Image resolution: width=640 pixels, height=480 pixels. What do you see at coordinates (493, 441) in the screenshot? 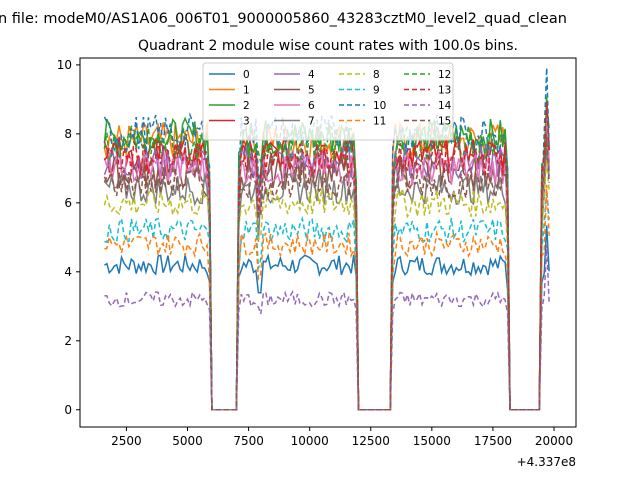
I see `x-tick-label: 17500` at bounding box center [493, 441].